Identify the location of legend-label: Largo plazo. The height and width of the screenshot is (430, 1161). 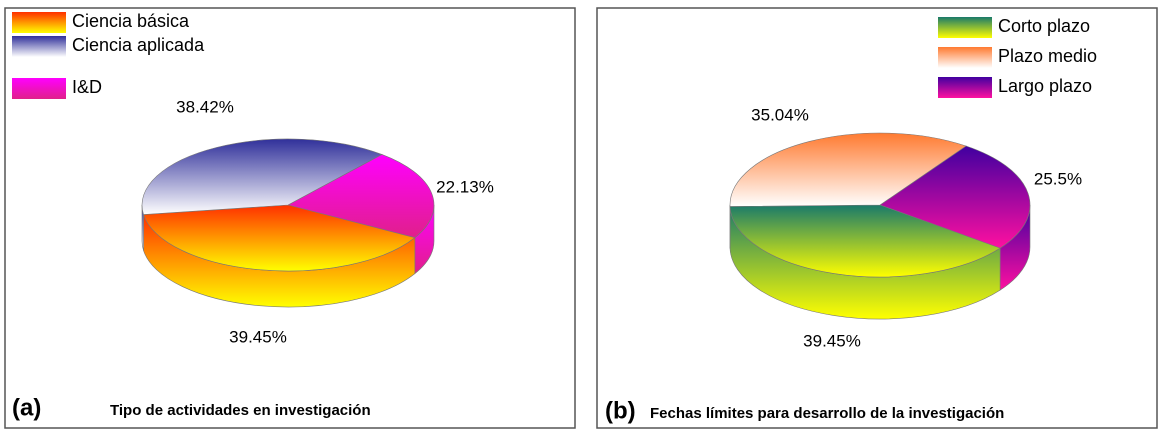
(1045, 86).